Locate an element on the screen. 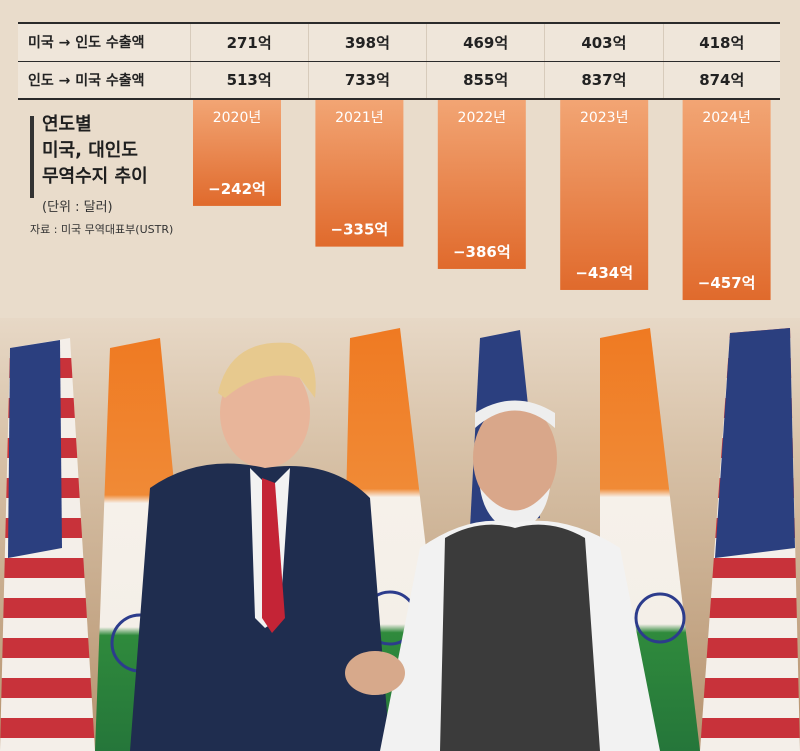  table-cell: 418억 is located at coordinates (721, 42).